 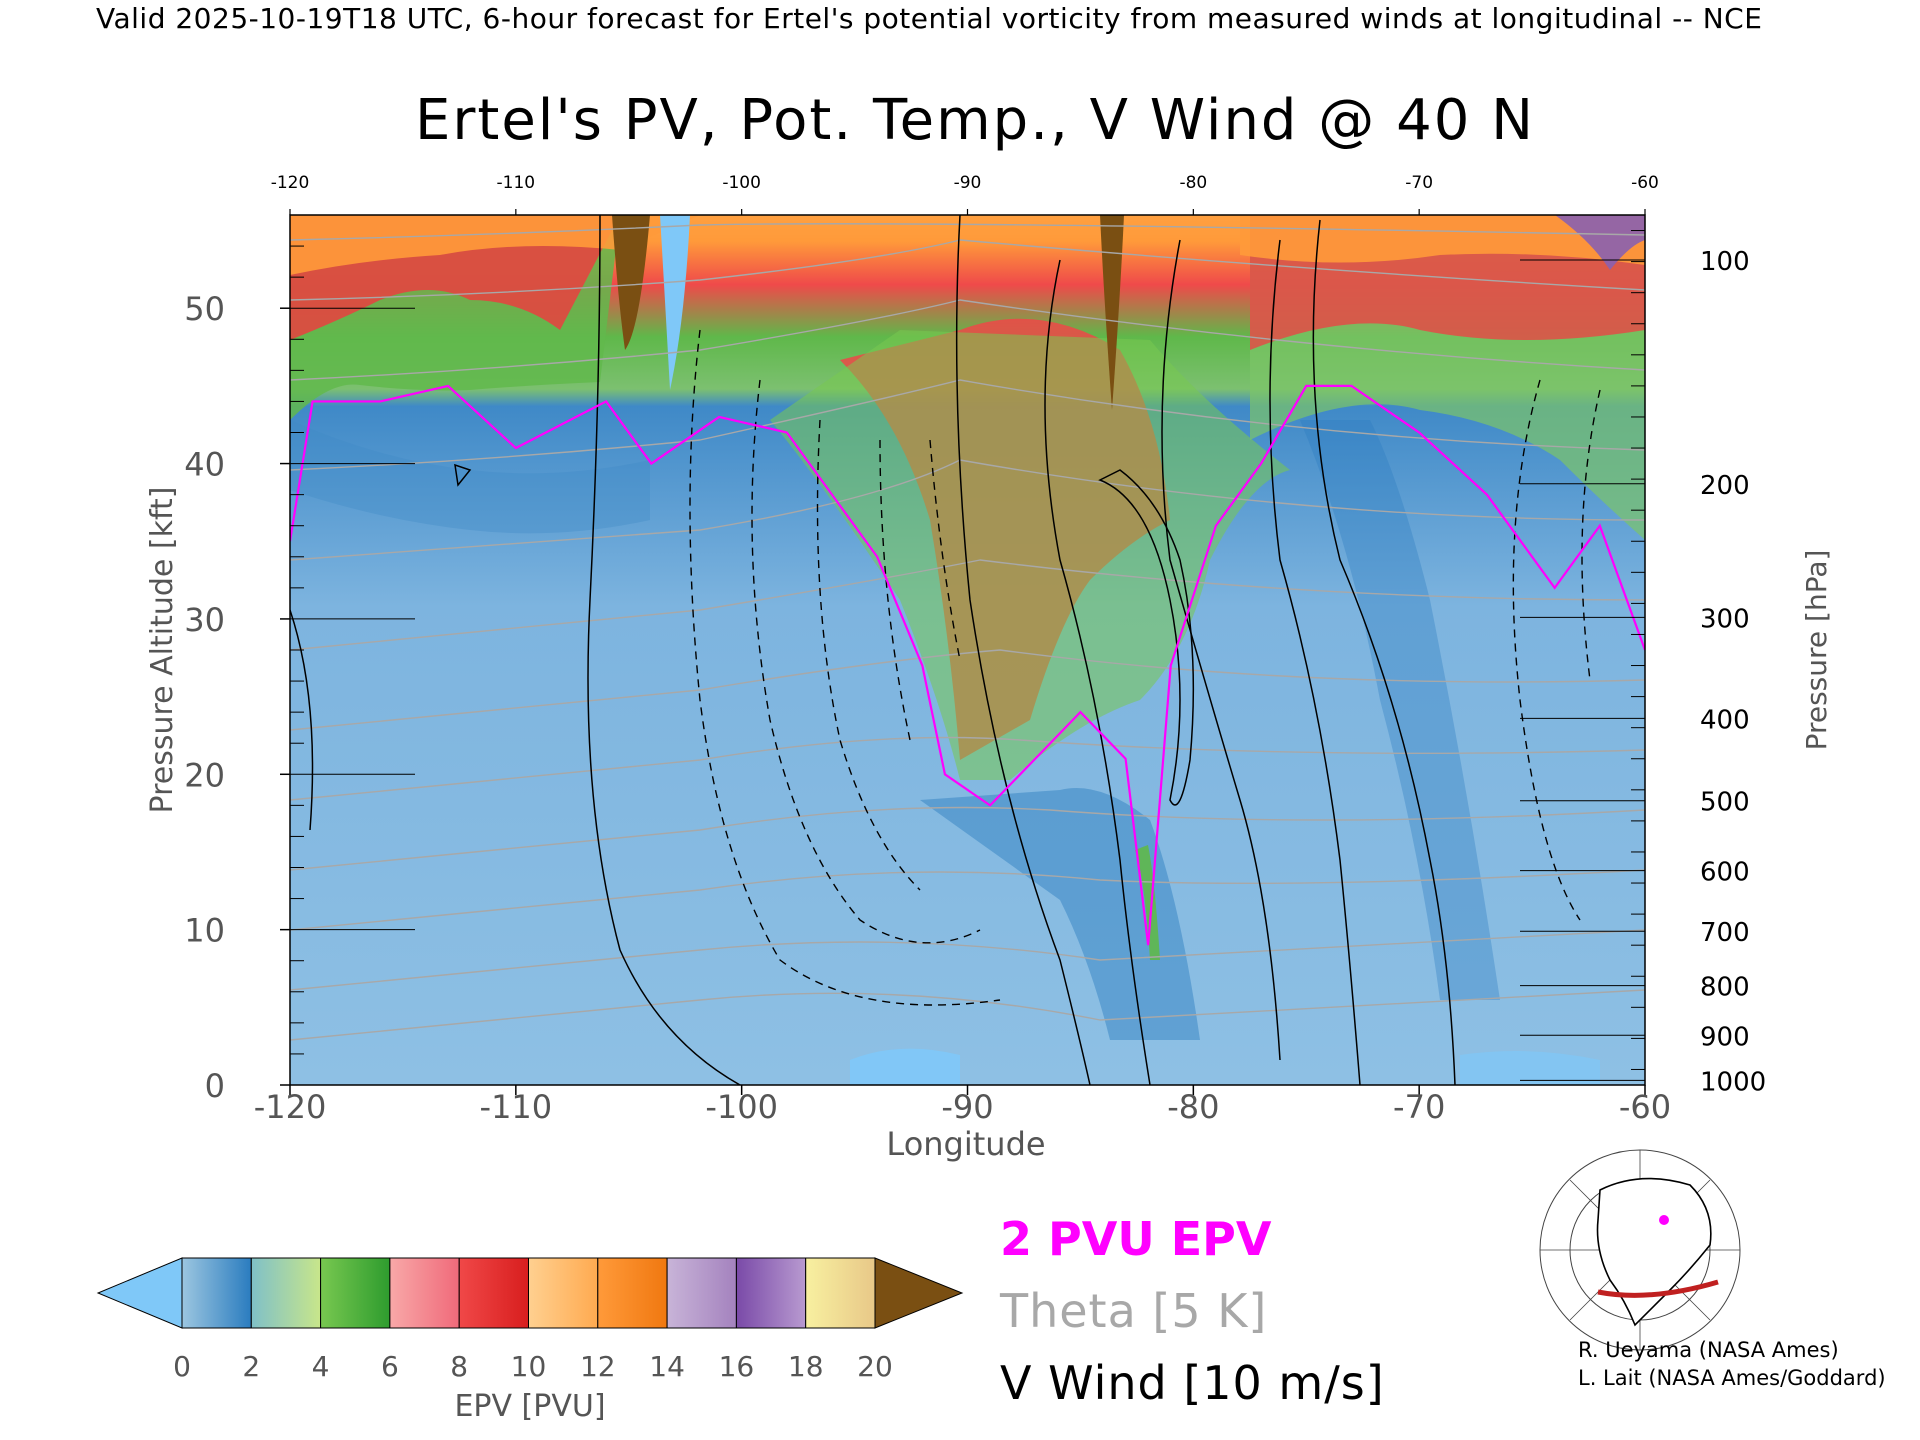 What do you see at coordinates (1419, 1107) in the screenshot?
I see `x-tick-label: -70` at bounding box center [1419, 1107].